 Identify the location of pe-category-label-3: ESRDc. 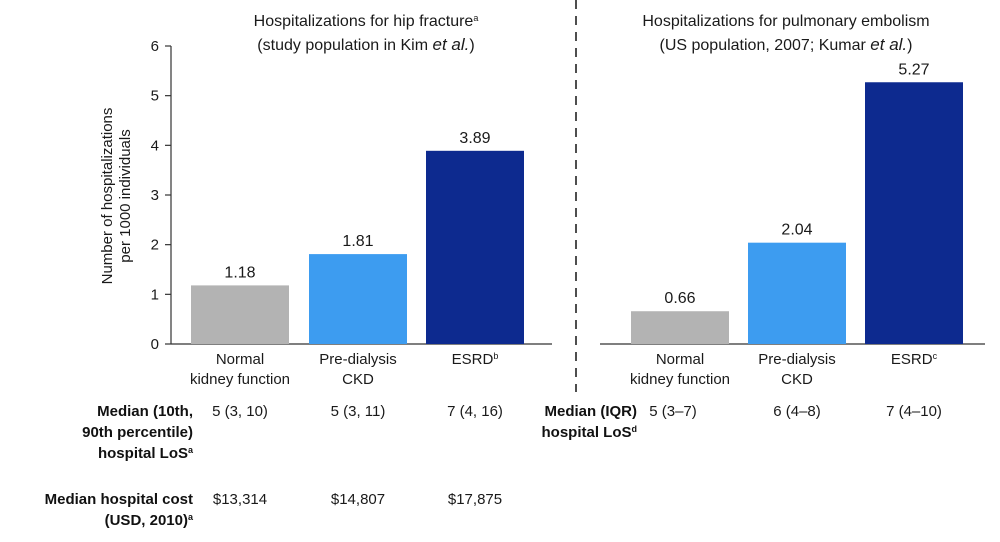
(914, 359).